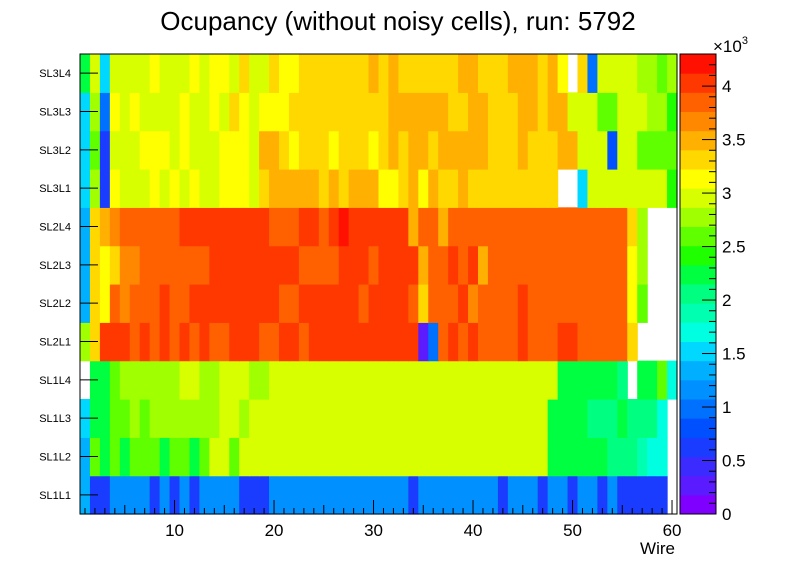 The image size is (796, 572). Describe the element at coordinates (726, 407) in the screenshot. I see `z-tick-label: 1` at that location.